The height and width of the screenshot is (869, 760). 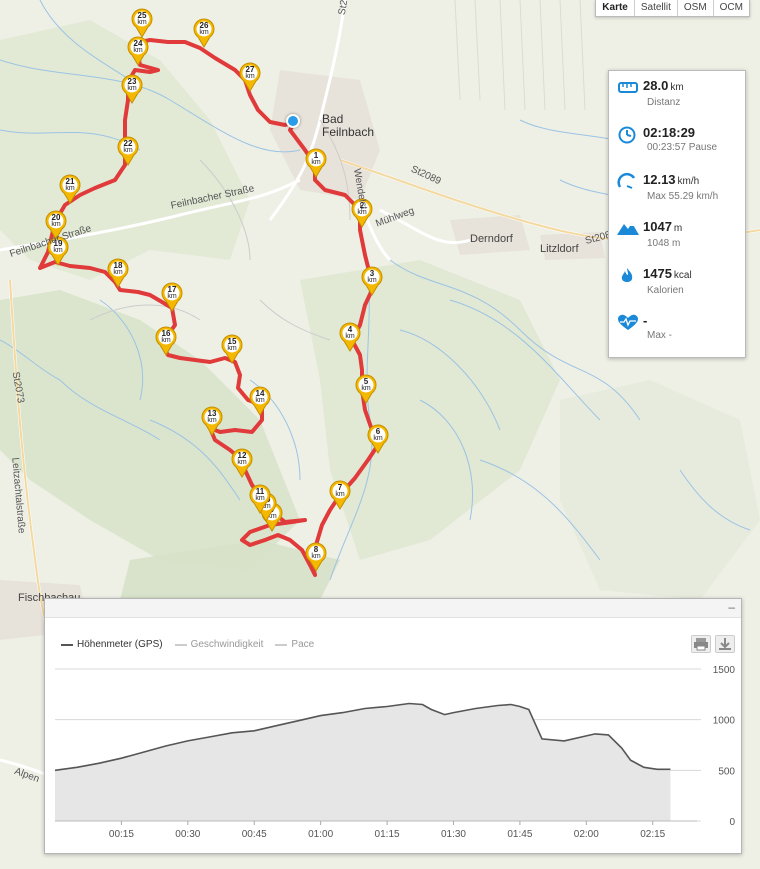 I want to click on km-marker-7: 7 km, so click(x=340, y=495).